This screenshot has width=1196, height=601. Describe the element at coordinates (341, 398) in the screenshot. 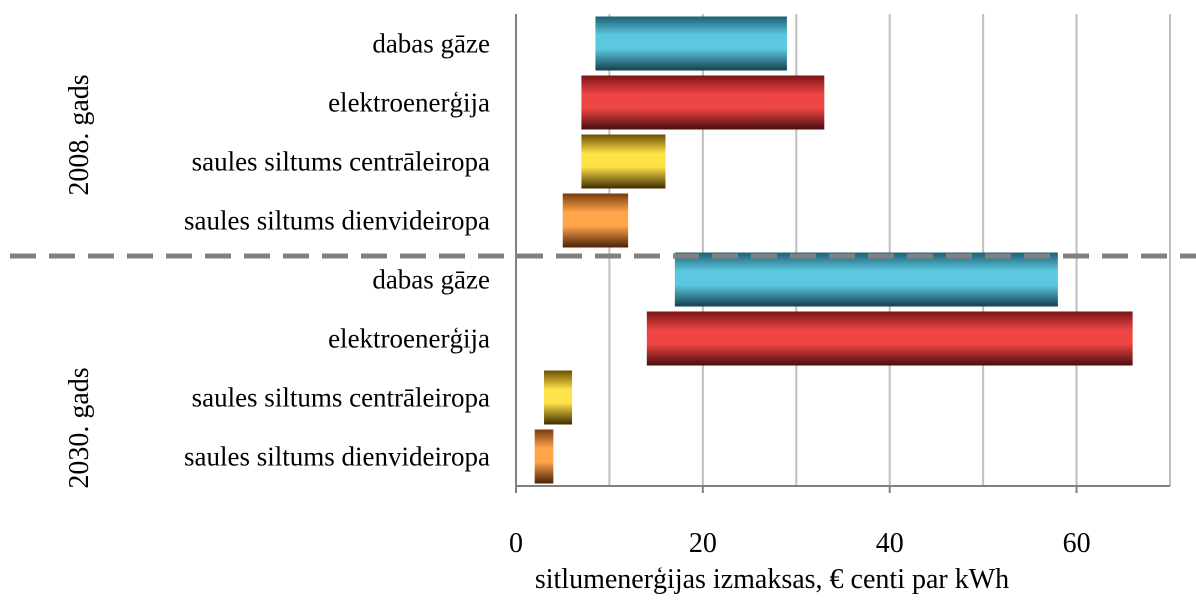

I see `category-label-saules-siltums-centraleiropa-2030-gads: saules siltums centrāleiropa` at that location.